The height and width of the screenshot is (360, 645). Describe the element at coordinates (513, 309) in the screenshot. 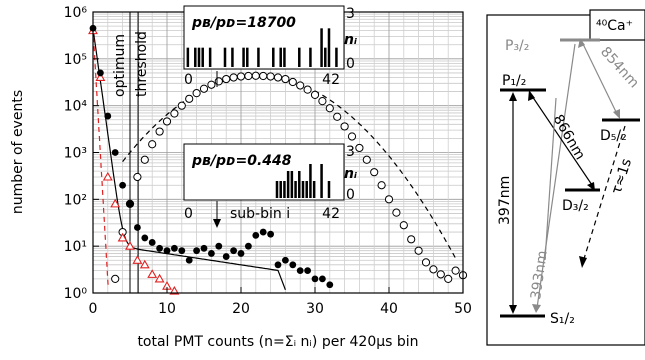

I see `transition-397-arrow-down` at that location.